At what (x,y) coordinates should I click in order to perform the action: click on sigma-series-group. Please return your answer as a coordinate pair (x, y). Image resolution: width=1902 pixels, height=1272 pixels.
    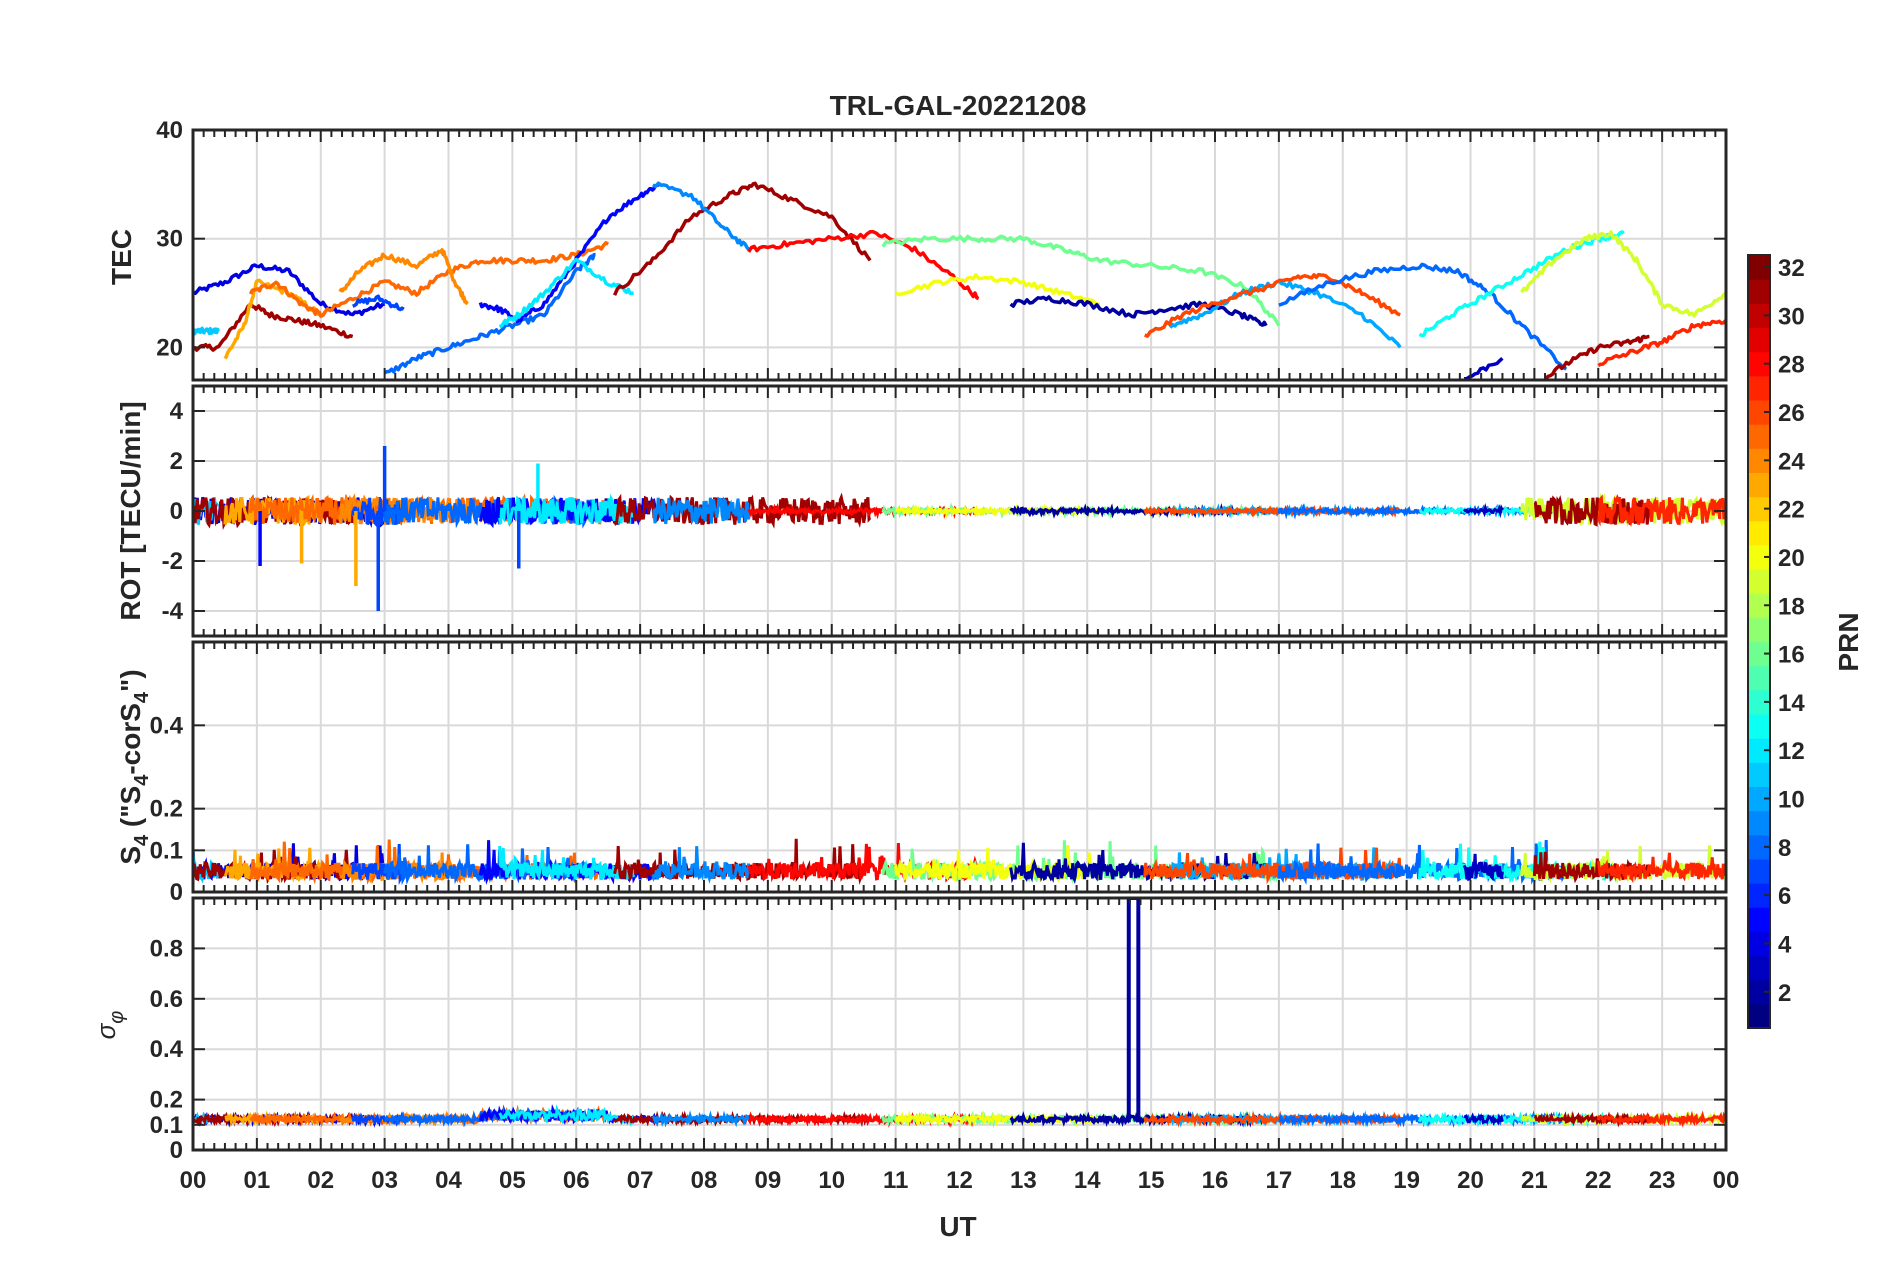
    Looking at the image, I should click on (959, 1013).